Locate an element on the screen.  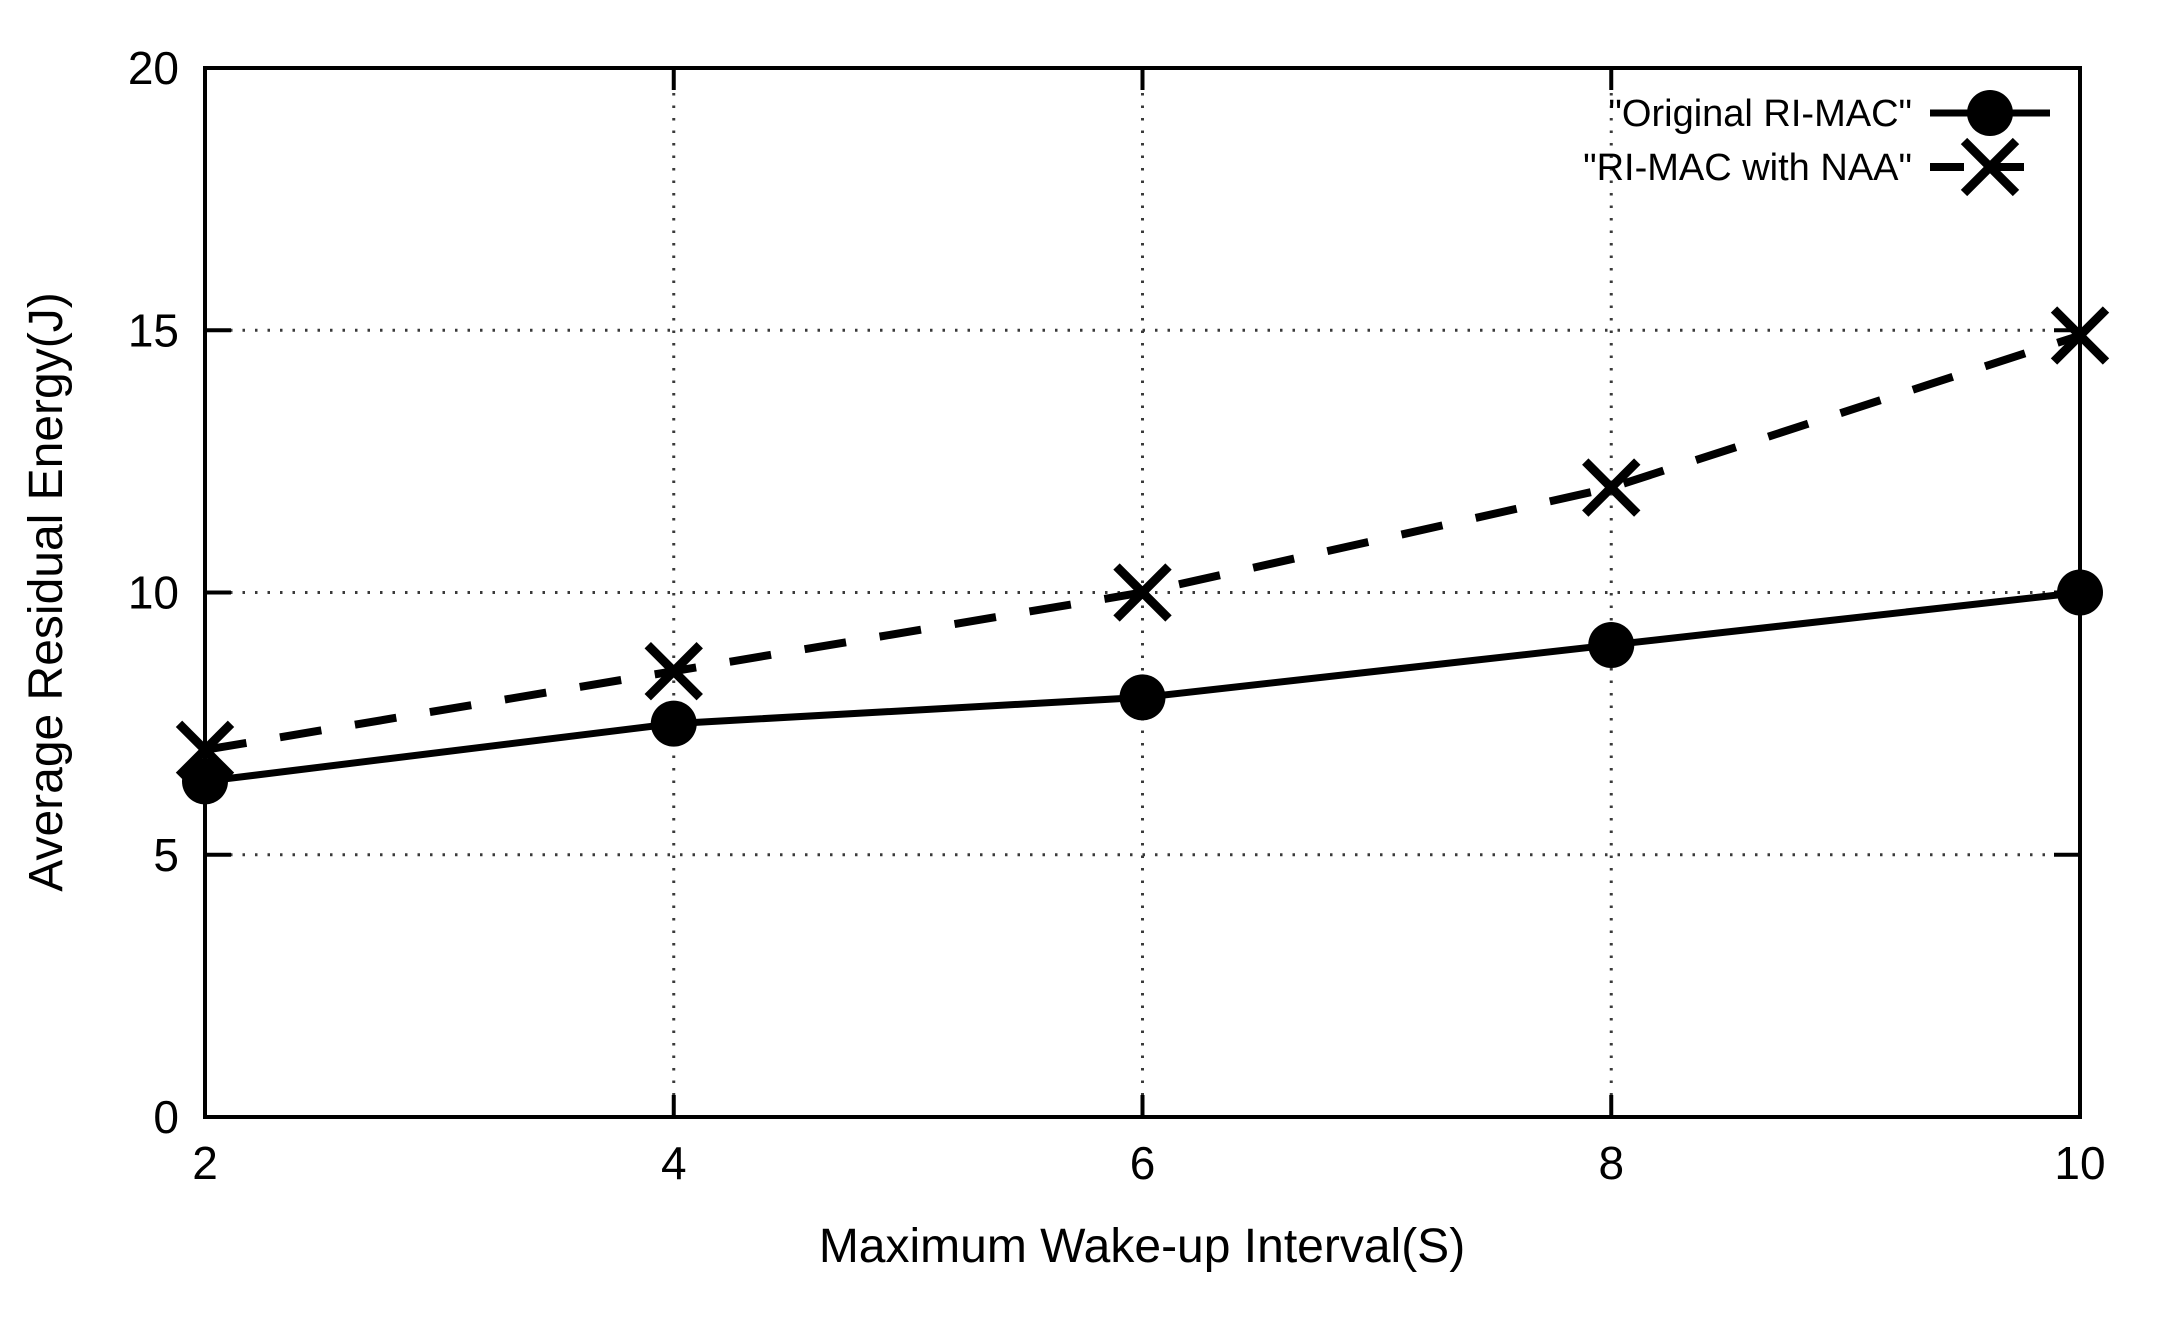
x-tick-label: 10 is located at coordinates (2079, 1163).